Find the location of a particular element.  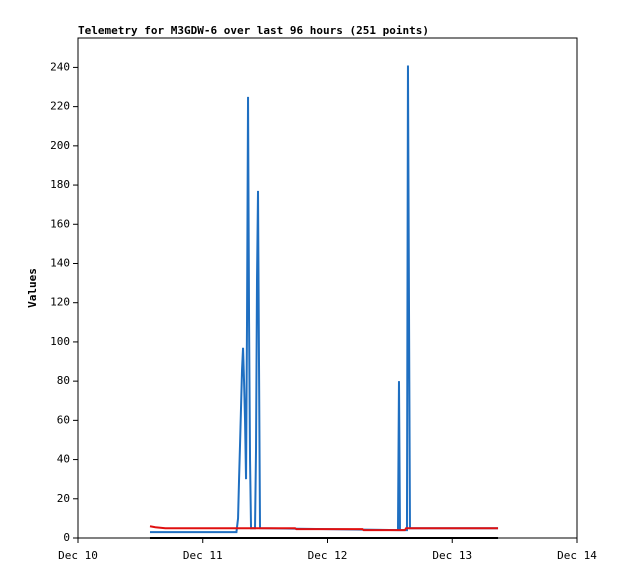

y-tick-label: 0 is located at coordinates (66, 537).